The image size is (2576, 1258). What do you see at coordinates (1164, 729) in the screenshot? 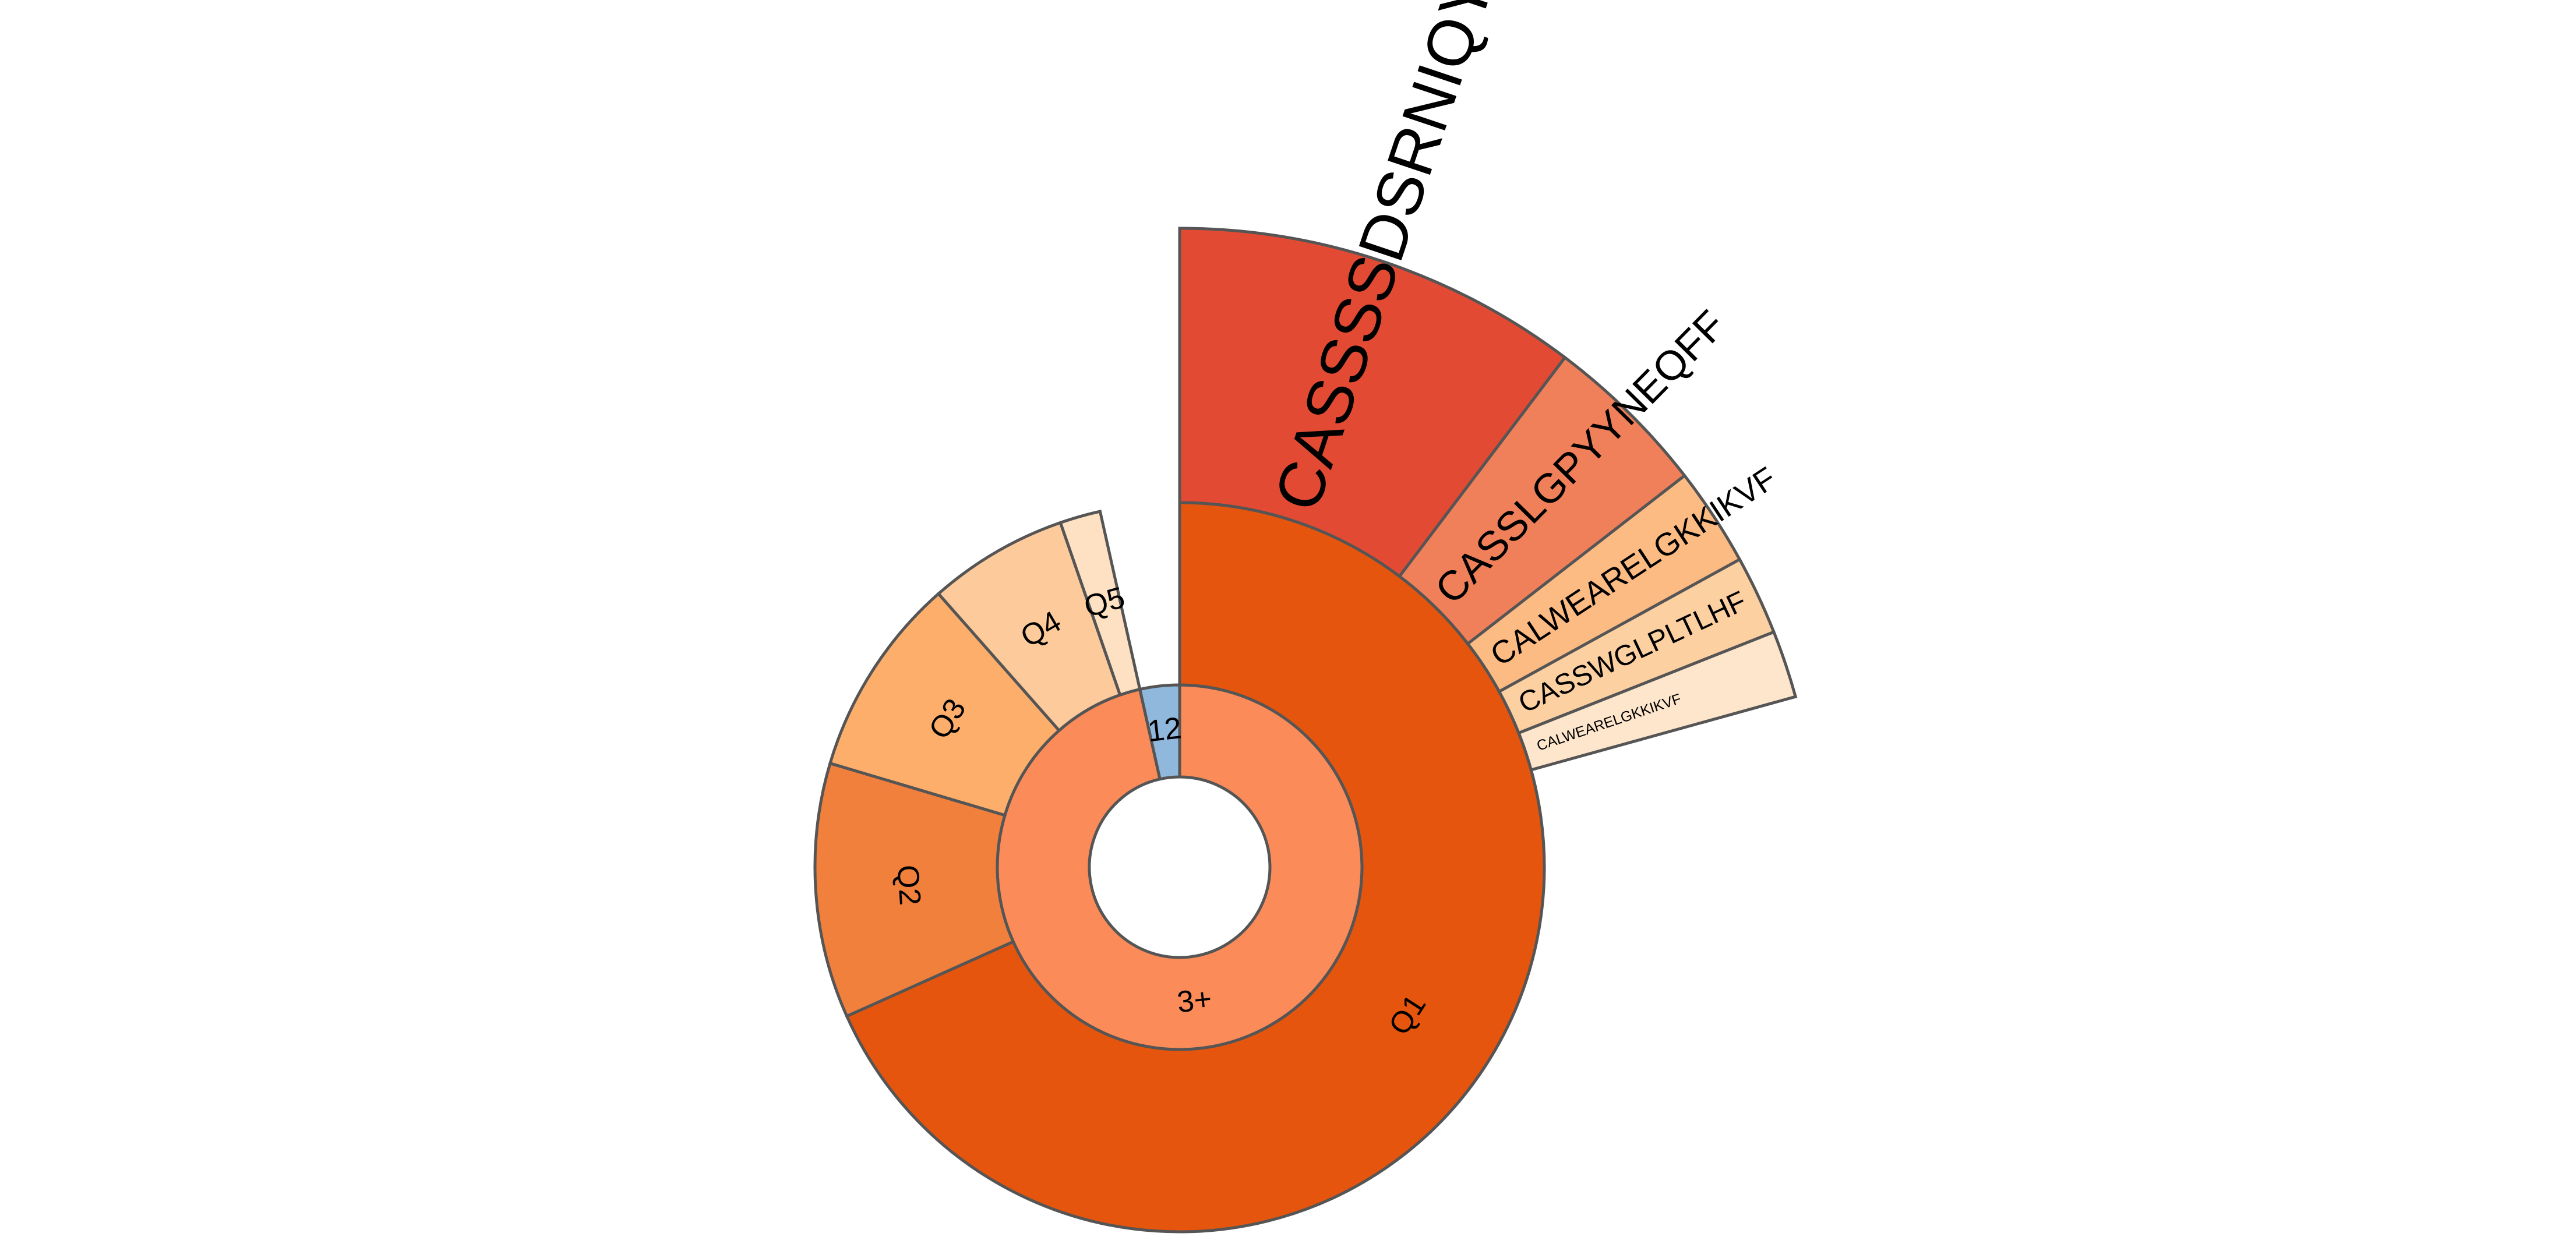
I see `segment-label: 12` at bounding box center [1164, 729].